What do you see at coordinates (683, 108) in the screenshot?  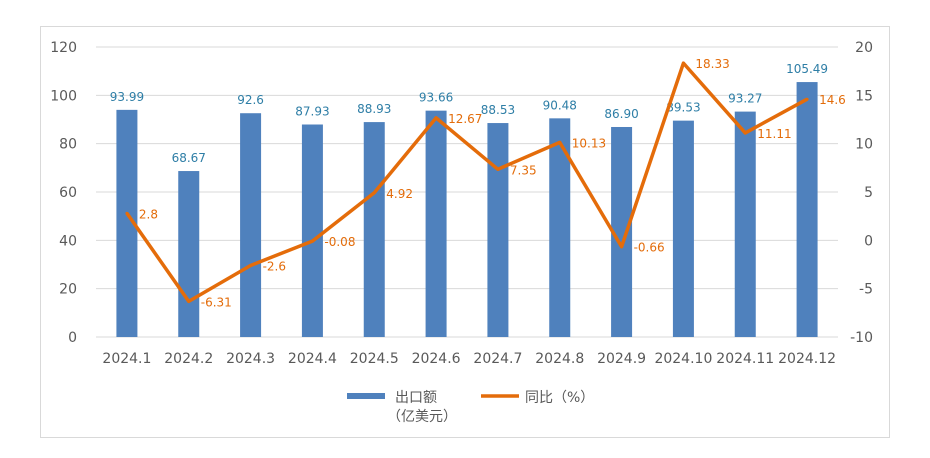 I see `bar-value-label: 89.53` at bounding box center [683, 108].